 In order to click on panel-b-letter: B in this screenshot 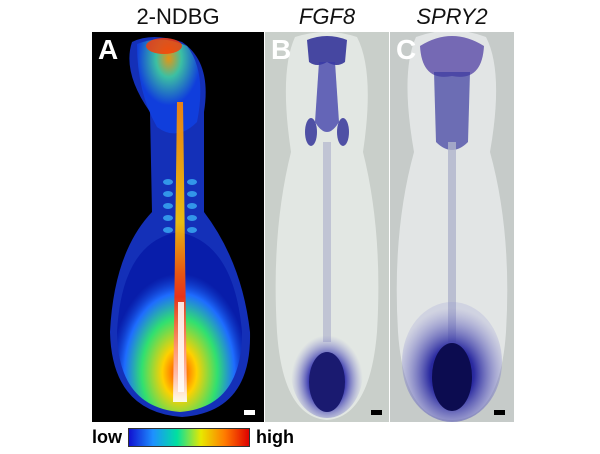, I will do `click(281, 49)`.